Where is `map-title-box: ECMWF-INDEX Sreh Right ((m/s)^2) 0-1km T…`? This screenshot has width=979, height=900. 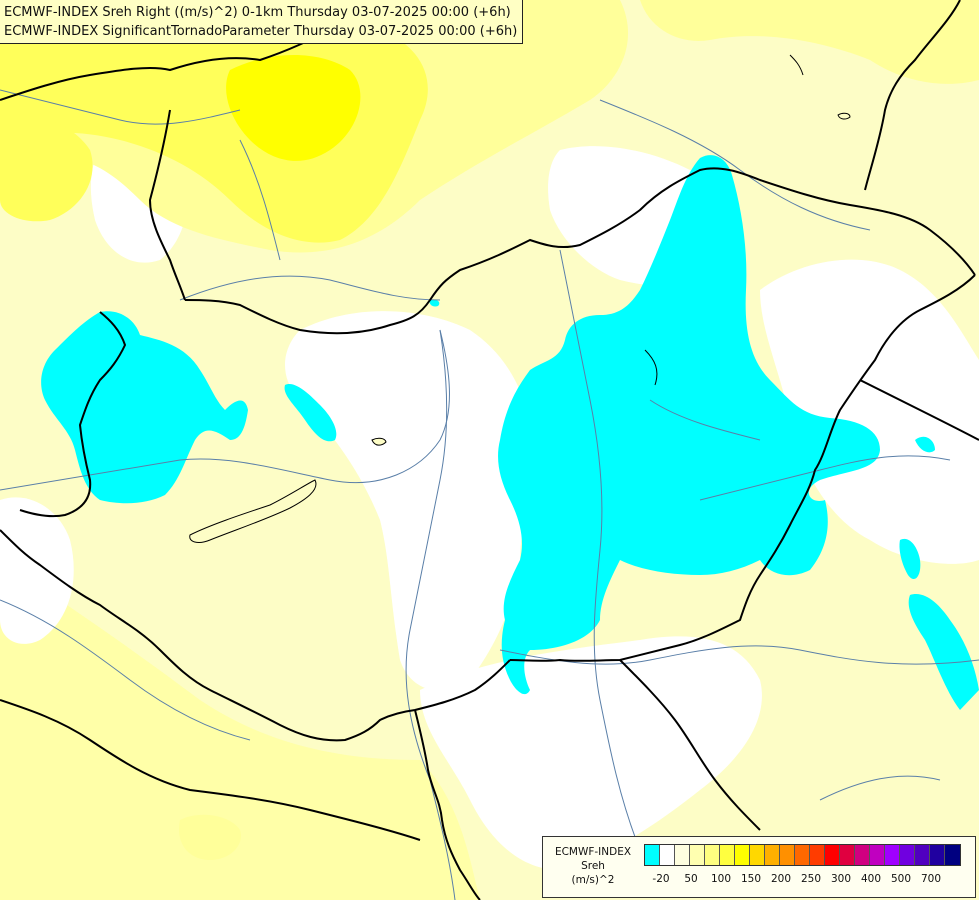 map-title-box: ECMWF-INDEX Sreh Right ((m/s)^2) 0-1km T… is located at coordinates (262, 22).